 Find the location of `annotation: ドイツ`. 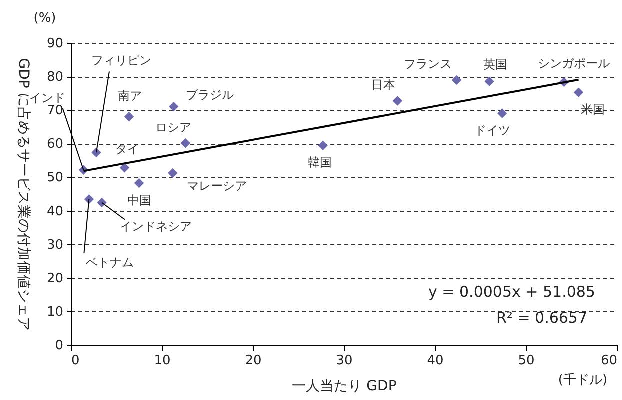

annotation: ドイツ is located at coordinates (492, 130).